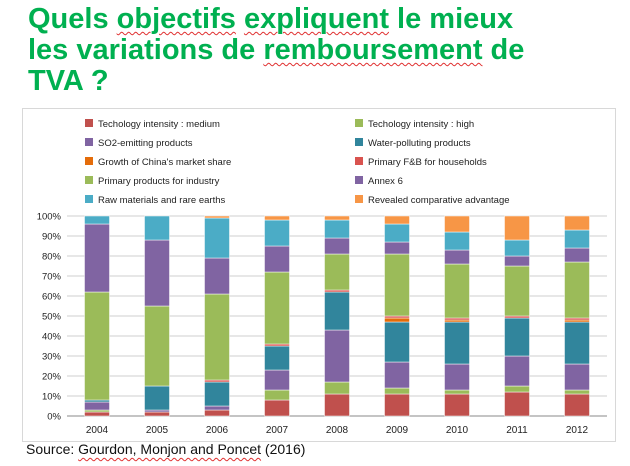 This screenshot has width=630, height=466. What do you see at coordinates (49, 217) in the screenshot?
I see `y-tick-label: 100%` at bounding box center [49, 217].